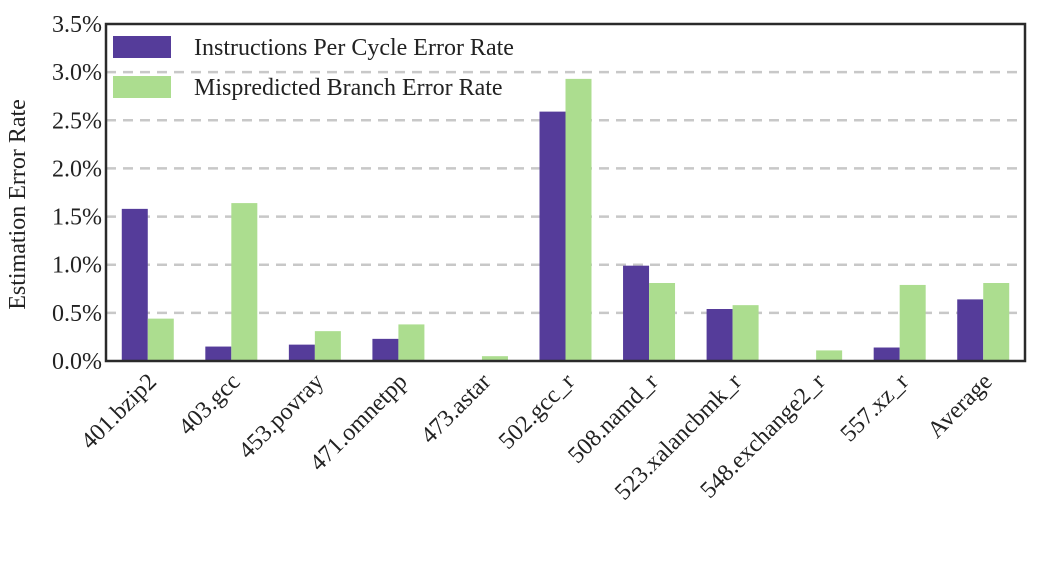 This screenshot has height=587, width=1058. Describe the element at coordinates (77, 362) in the screenshot. I see `y-tick-label: 0.0%` at that location.